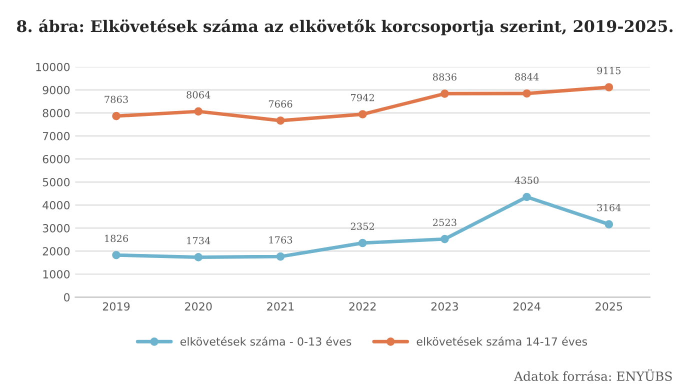 The image size is (690, 391). I want to click on data-label: 9115, so click(609, 70).